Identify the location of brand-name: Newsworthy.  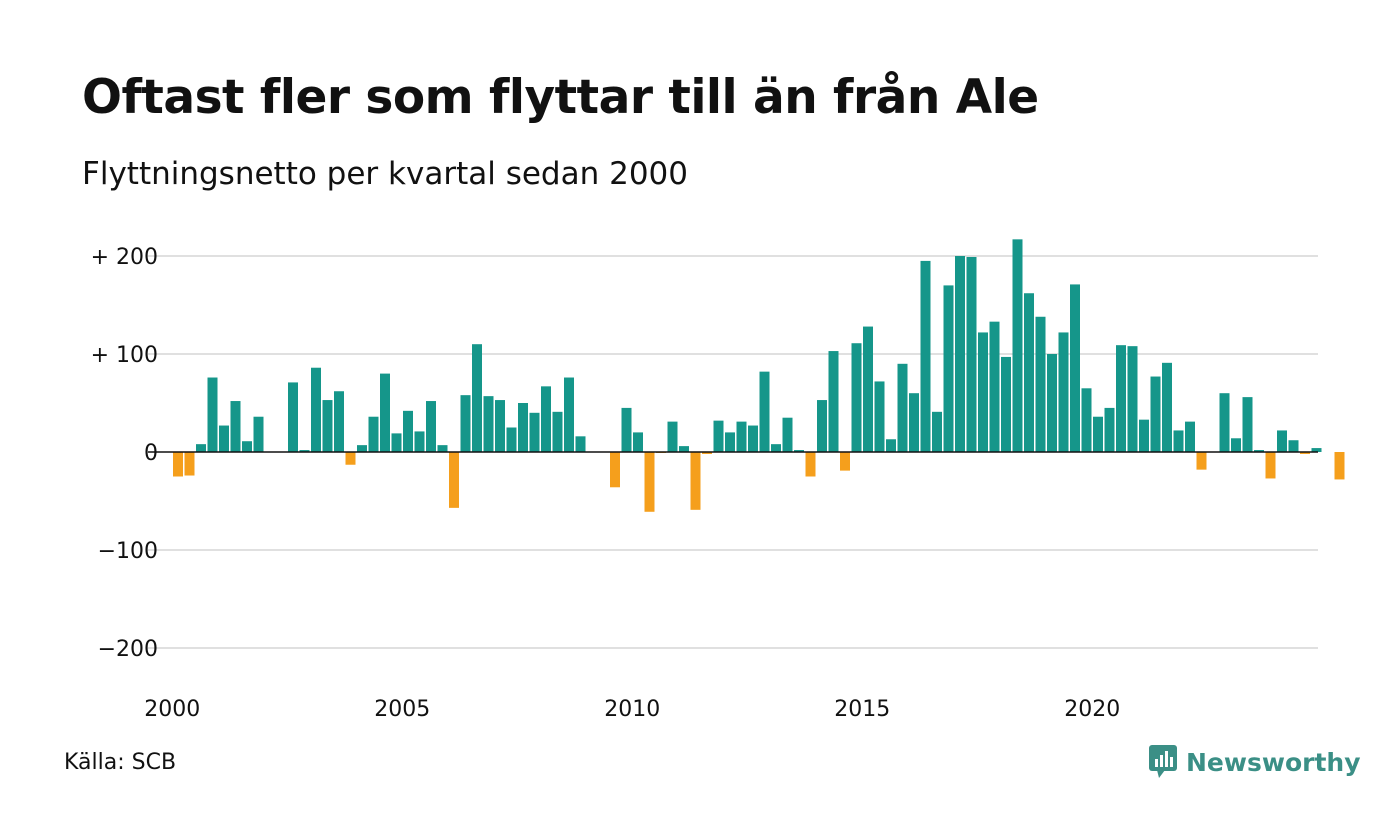
(1273, 762).